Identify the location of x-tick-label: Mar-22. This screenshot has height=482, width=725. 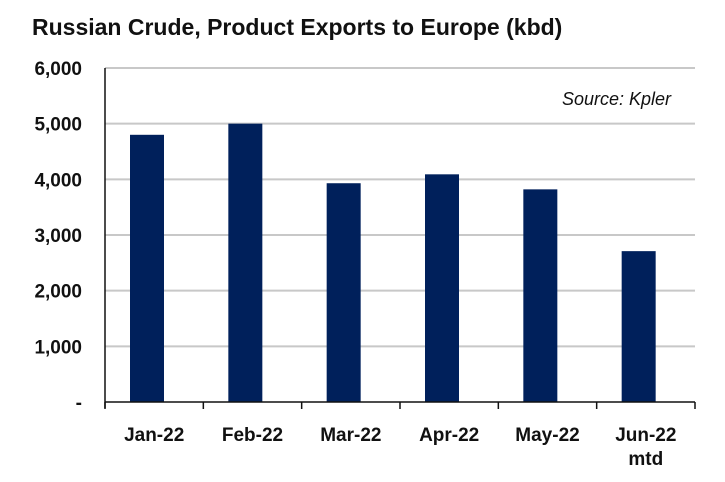
(350, 435).